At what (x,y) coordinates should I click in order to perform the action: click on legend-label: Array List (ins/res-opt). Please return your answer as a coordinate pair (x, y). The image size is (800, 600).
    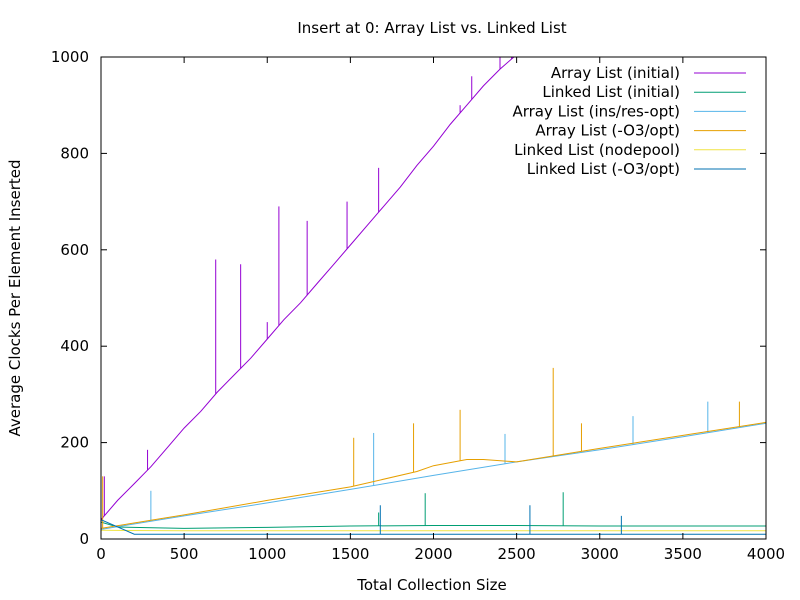
    Looking at the image, I should click on (596, 111).